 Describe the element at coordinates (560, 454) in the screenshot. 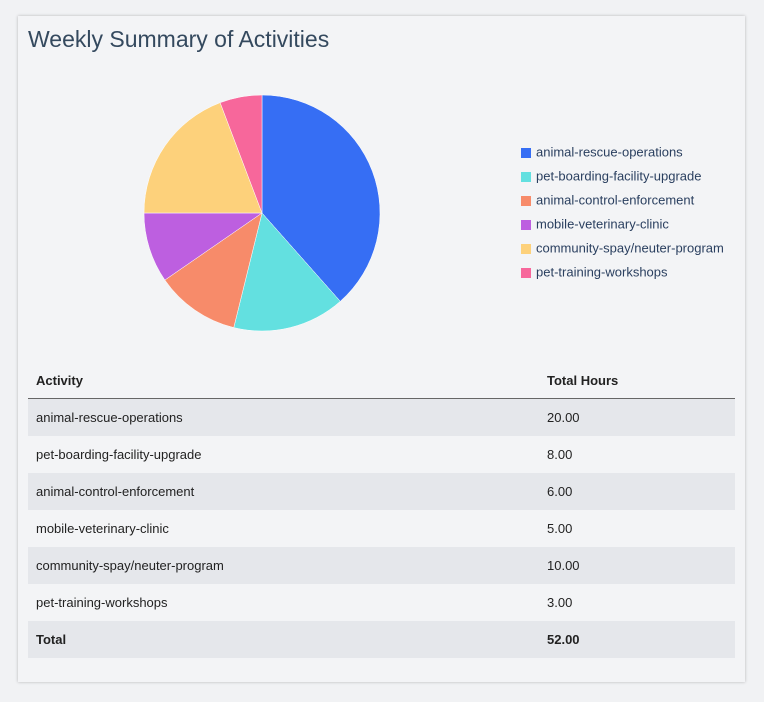

I see `cell: 8.00` at that location.